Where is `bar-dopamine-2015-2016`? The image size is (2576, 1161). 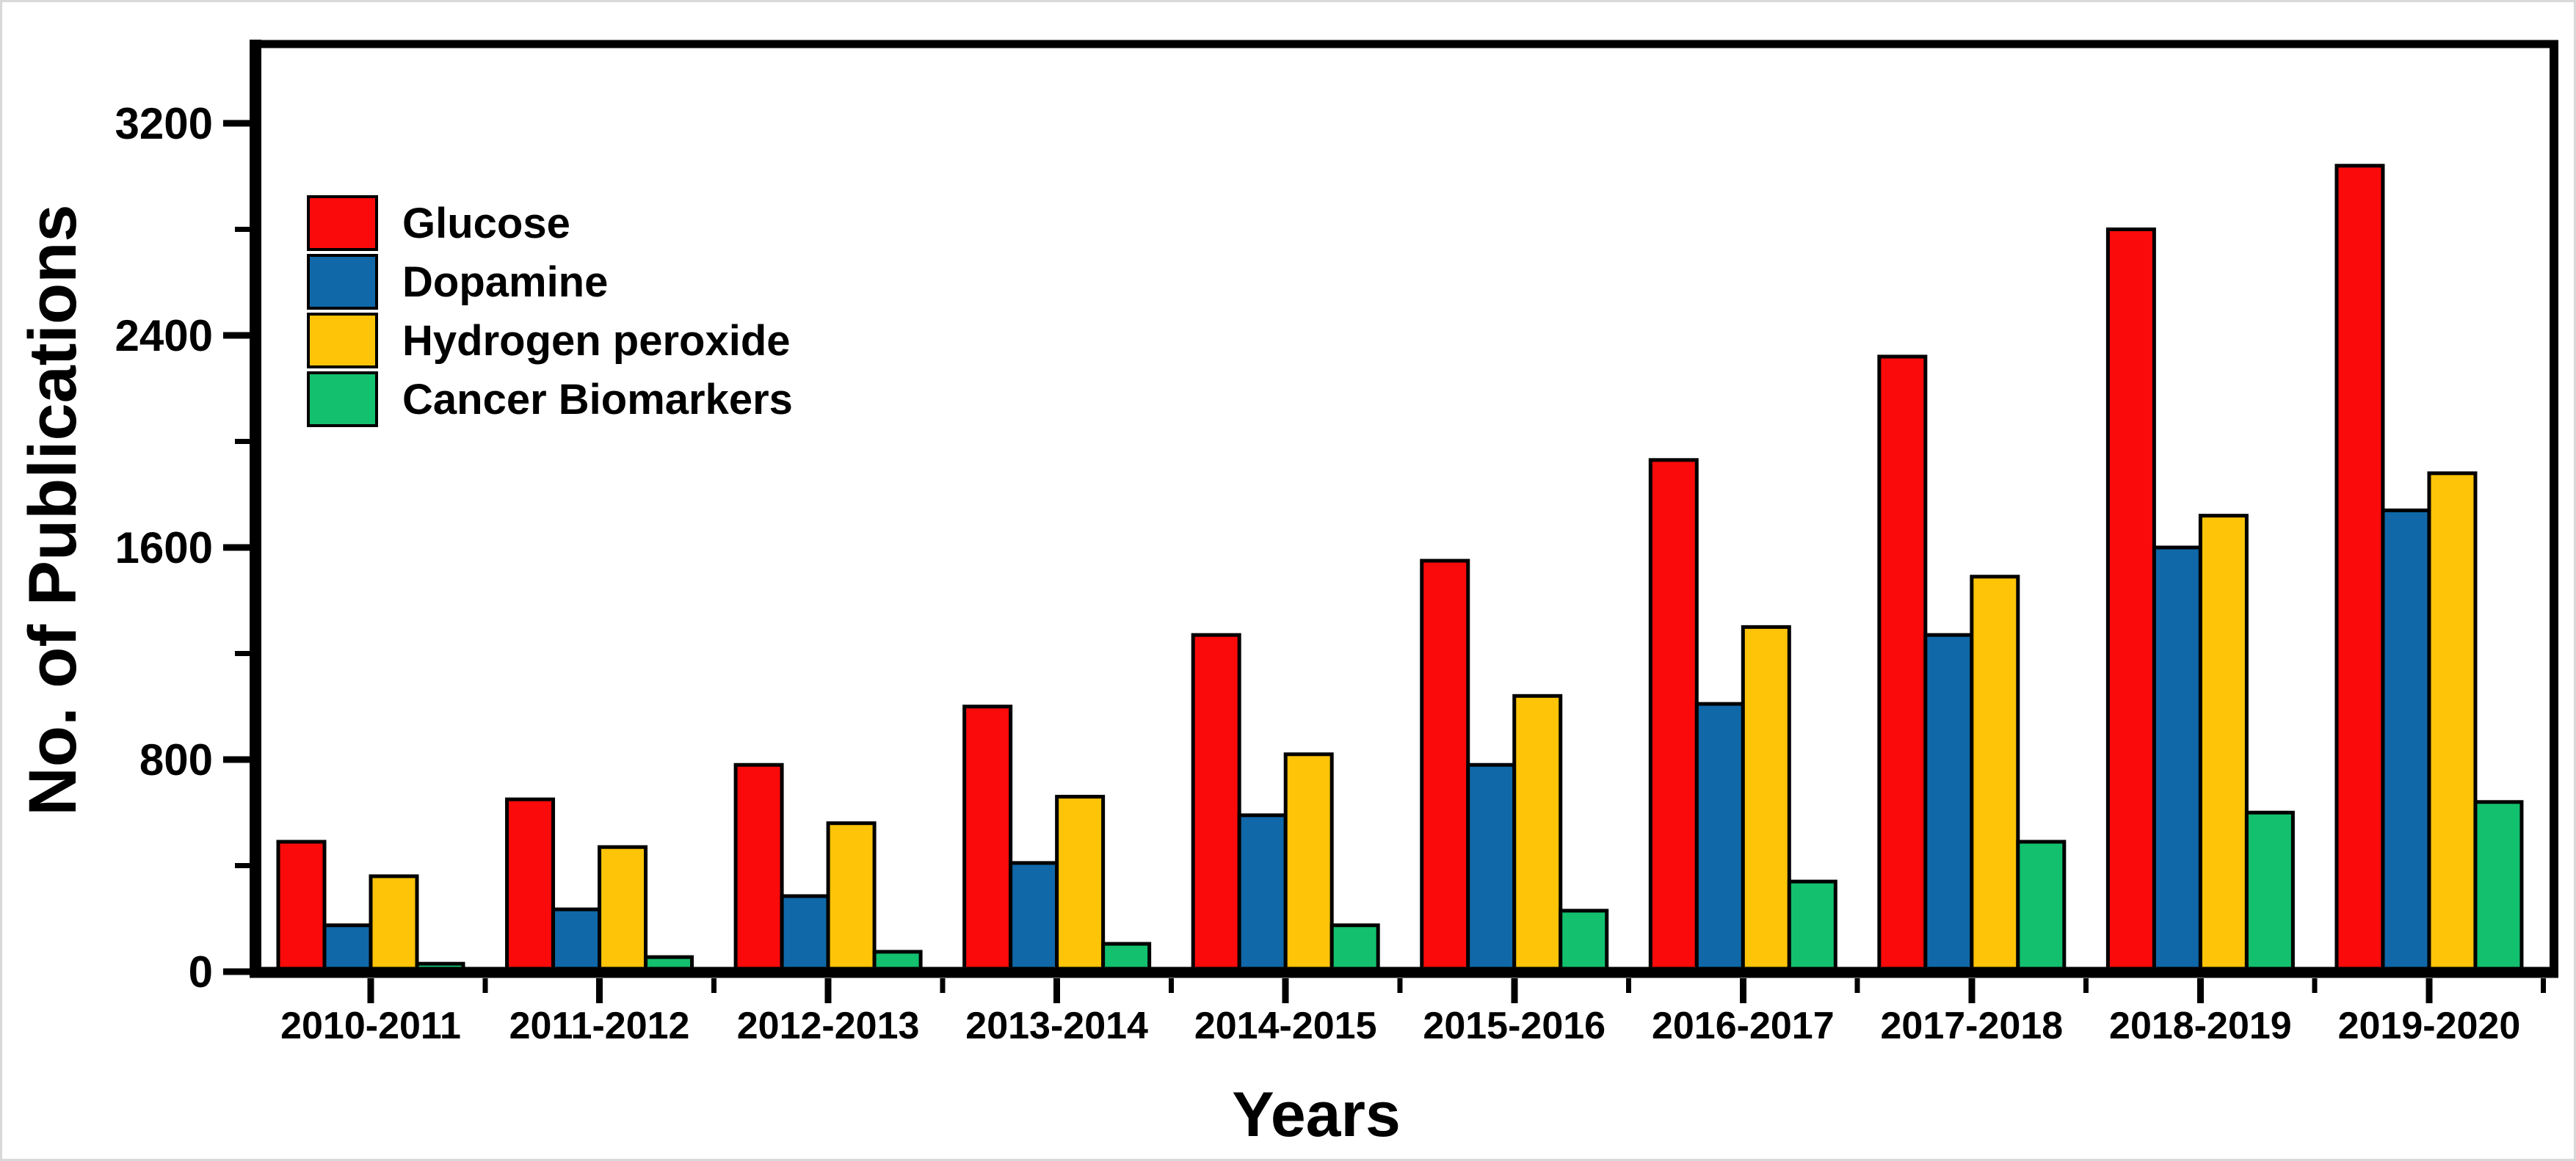 bar-dopamine-2015-2016 is located at coordinates (1492, 870).